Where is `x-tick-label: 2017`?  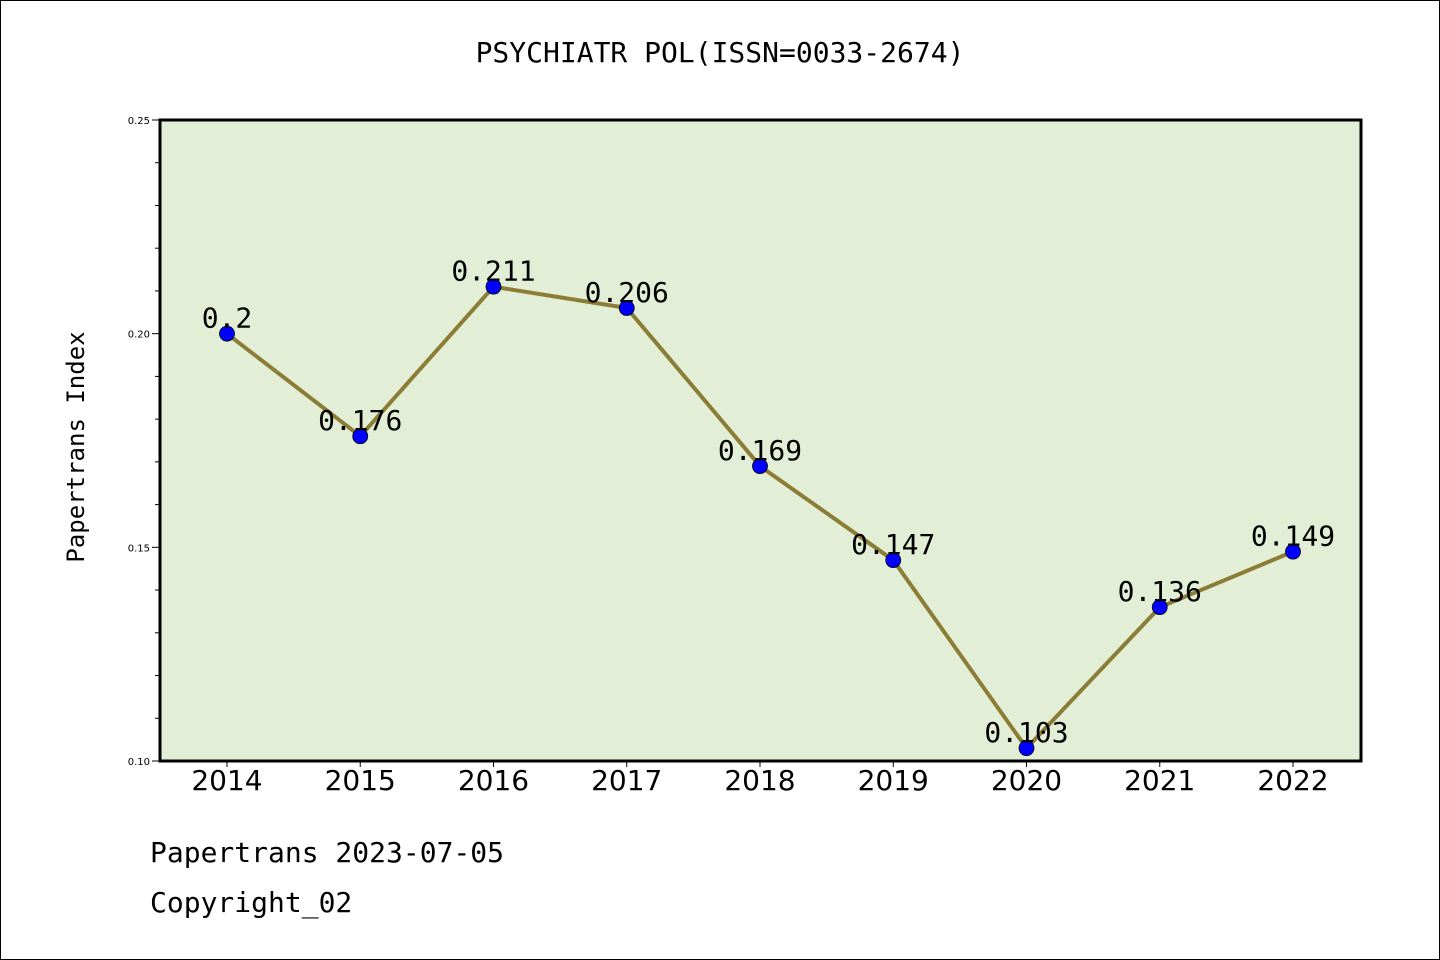 x-tick-label: 2017 is located at coordinates (626, 780).